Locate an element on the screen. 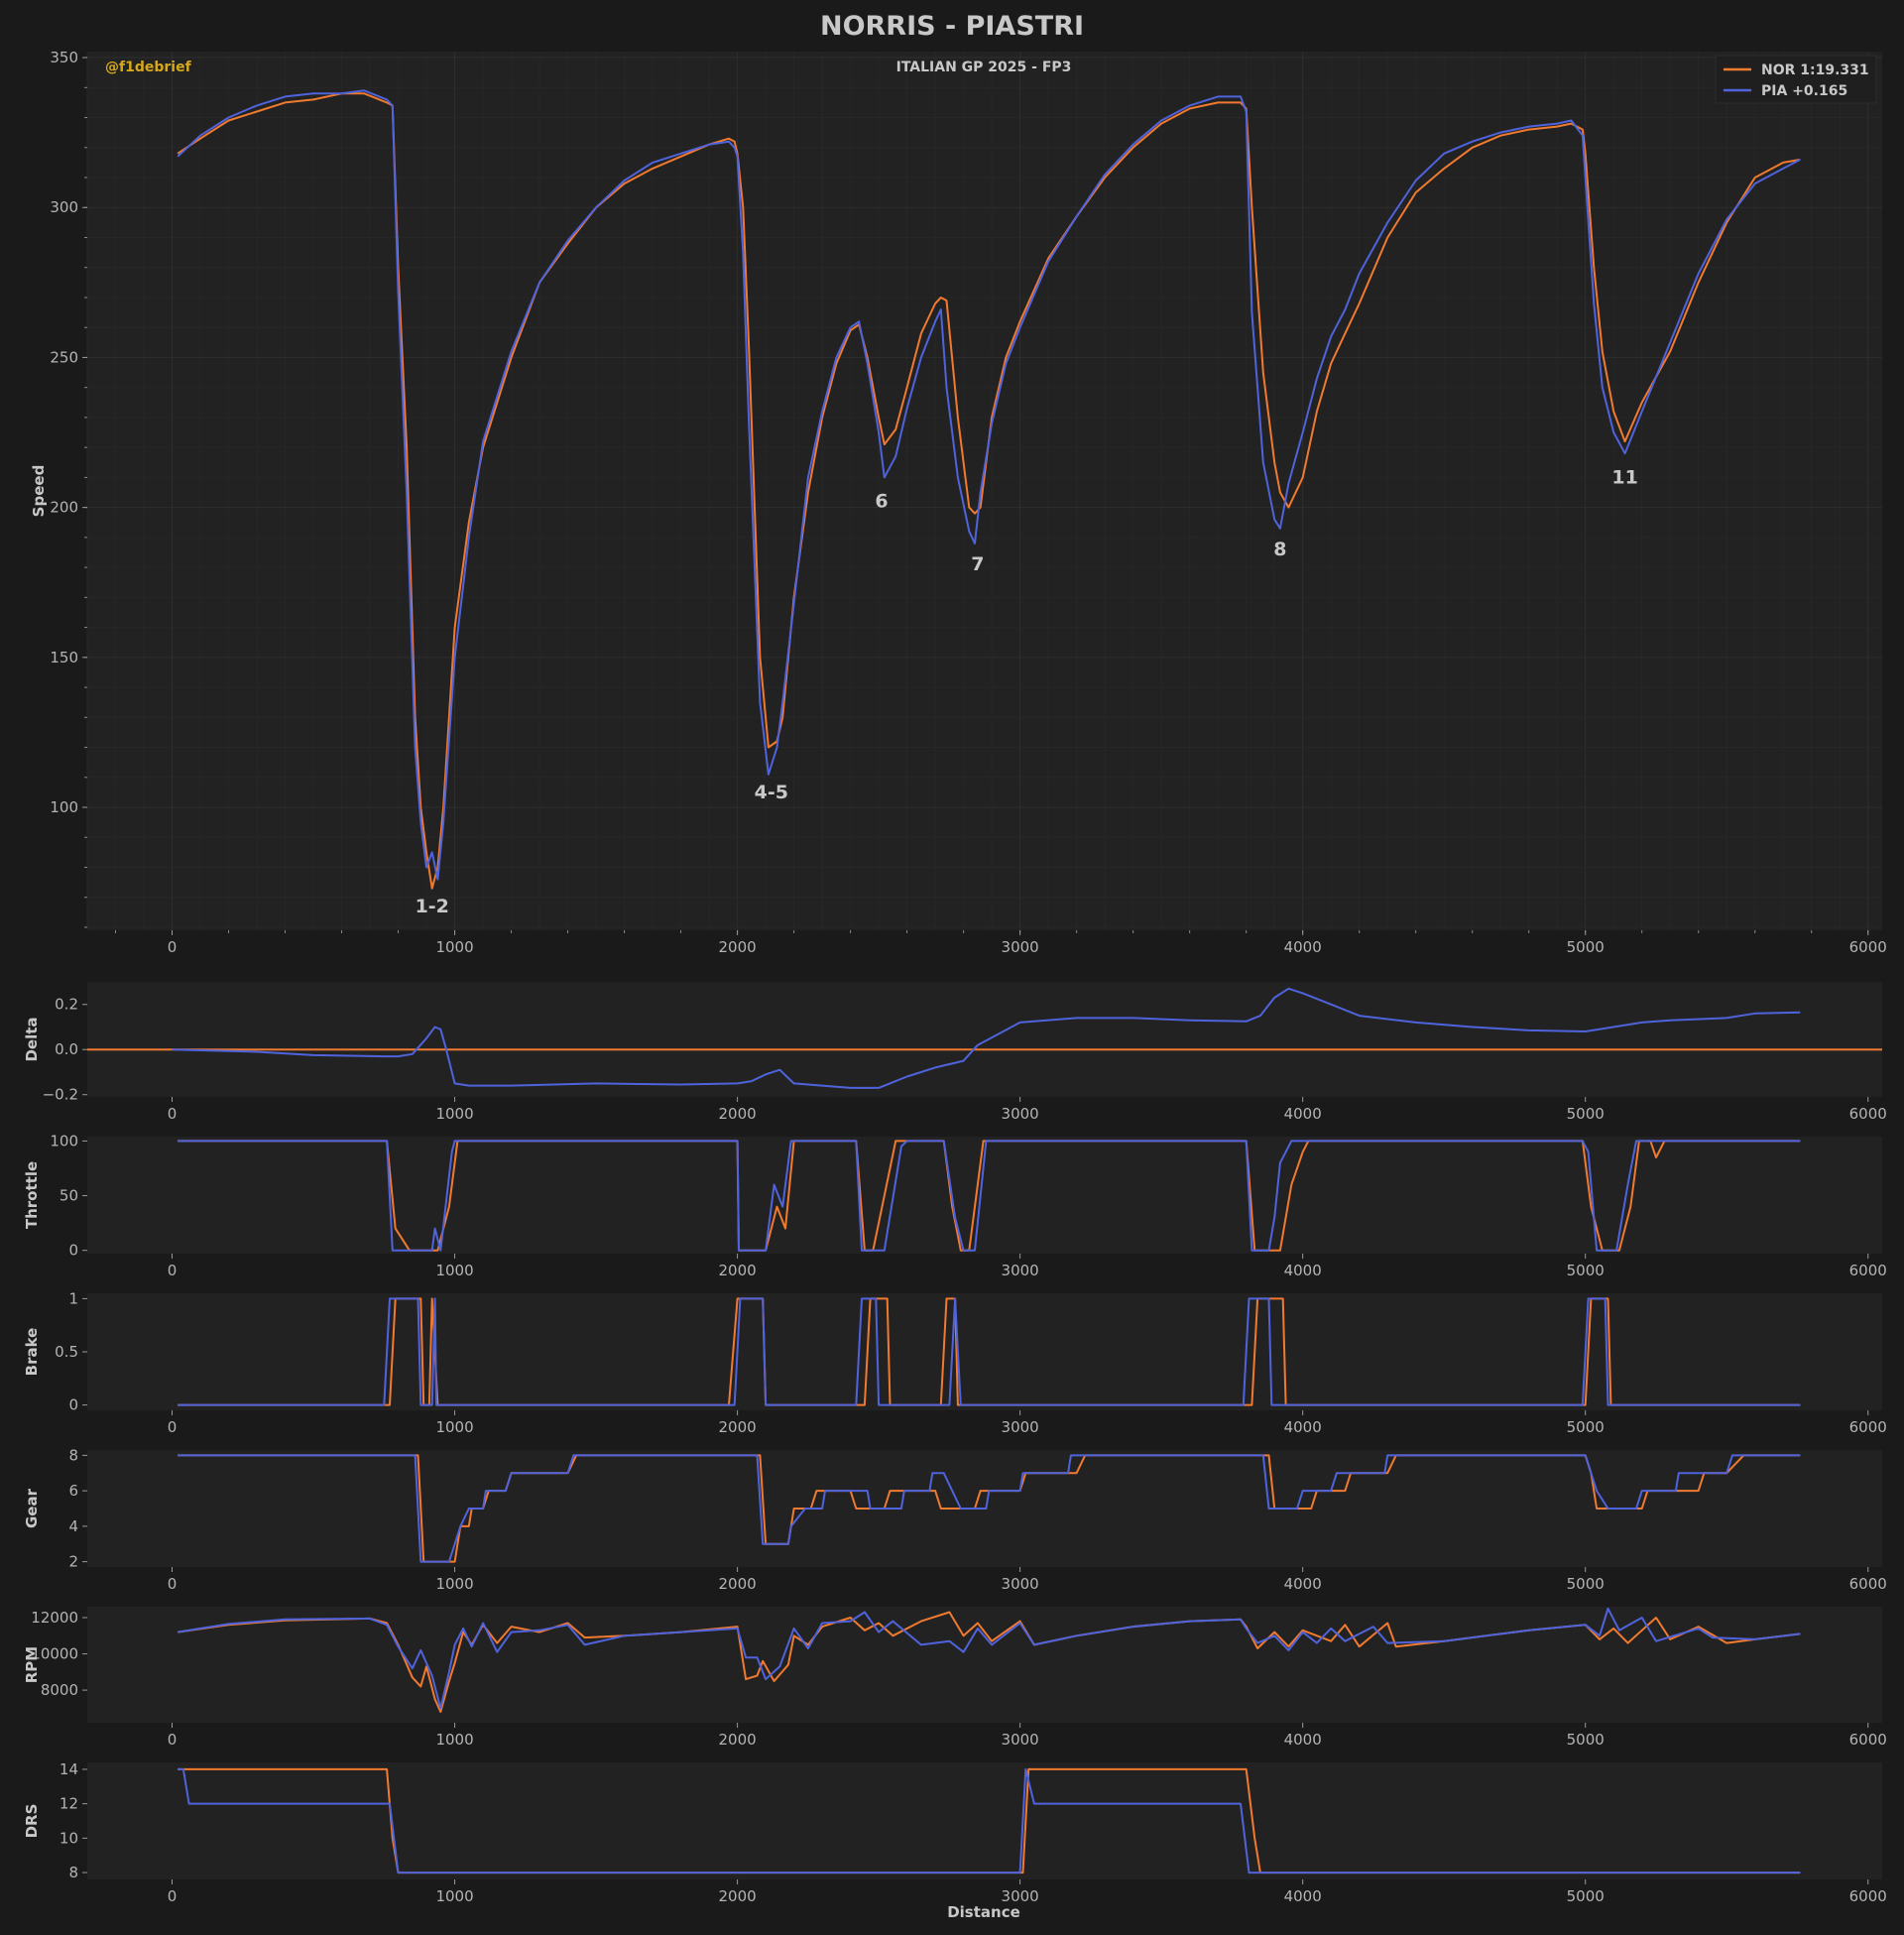  gear-x-tick-label: 1000 is located at coordinates (454, 1584).